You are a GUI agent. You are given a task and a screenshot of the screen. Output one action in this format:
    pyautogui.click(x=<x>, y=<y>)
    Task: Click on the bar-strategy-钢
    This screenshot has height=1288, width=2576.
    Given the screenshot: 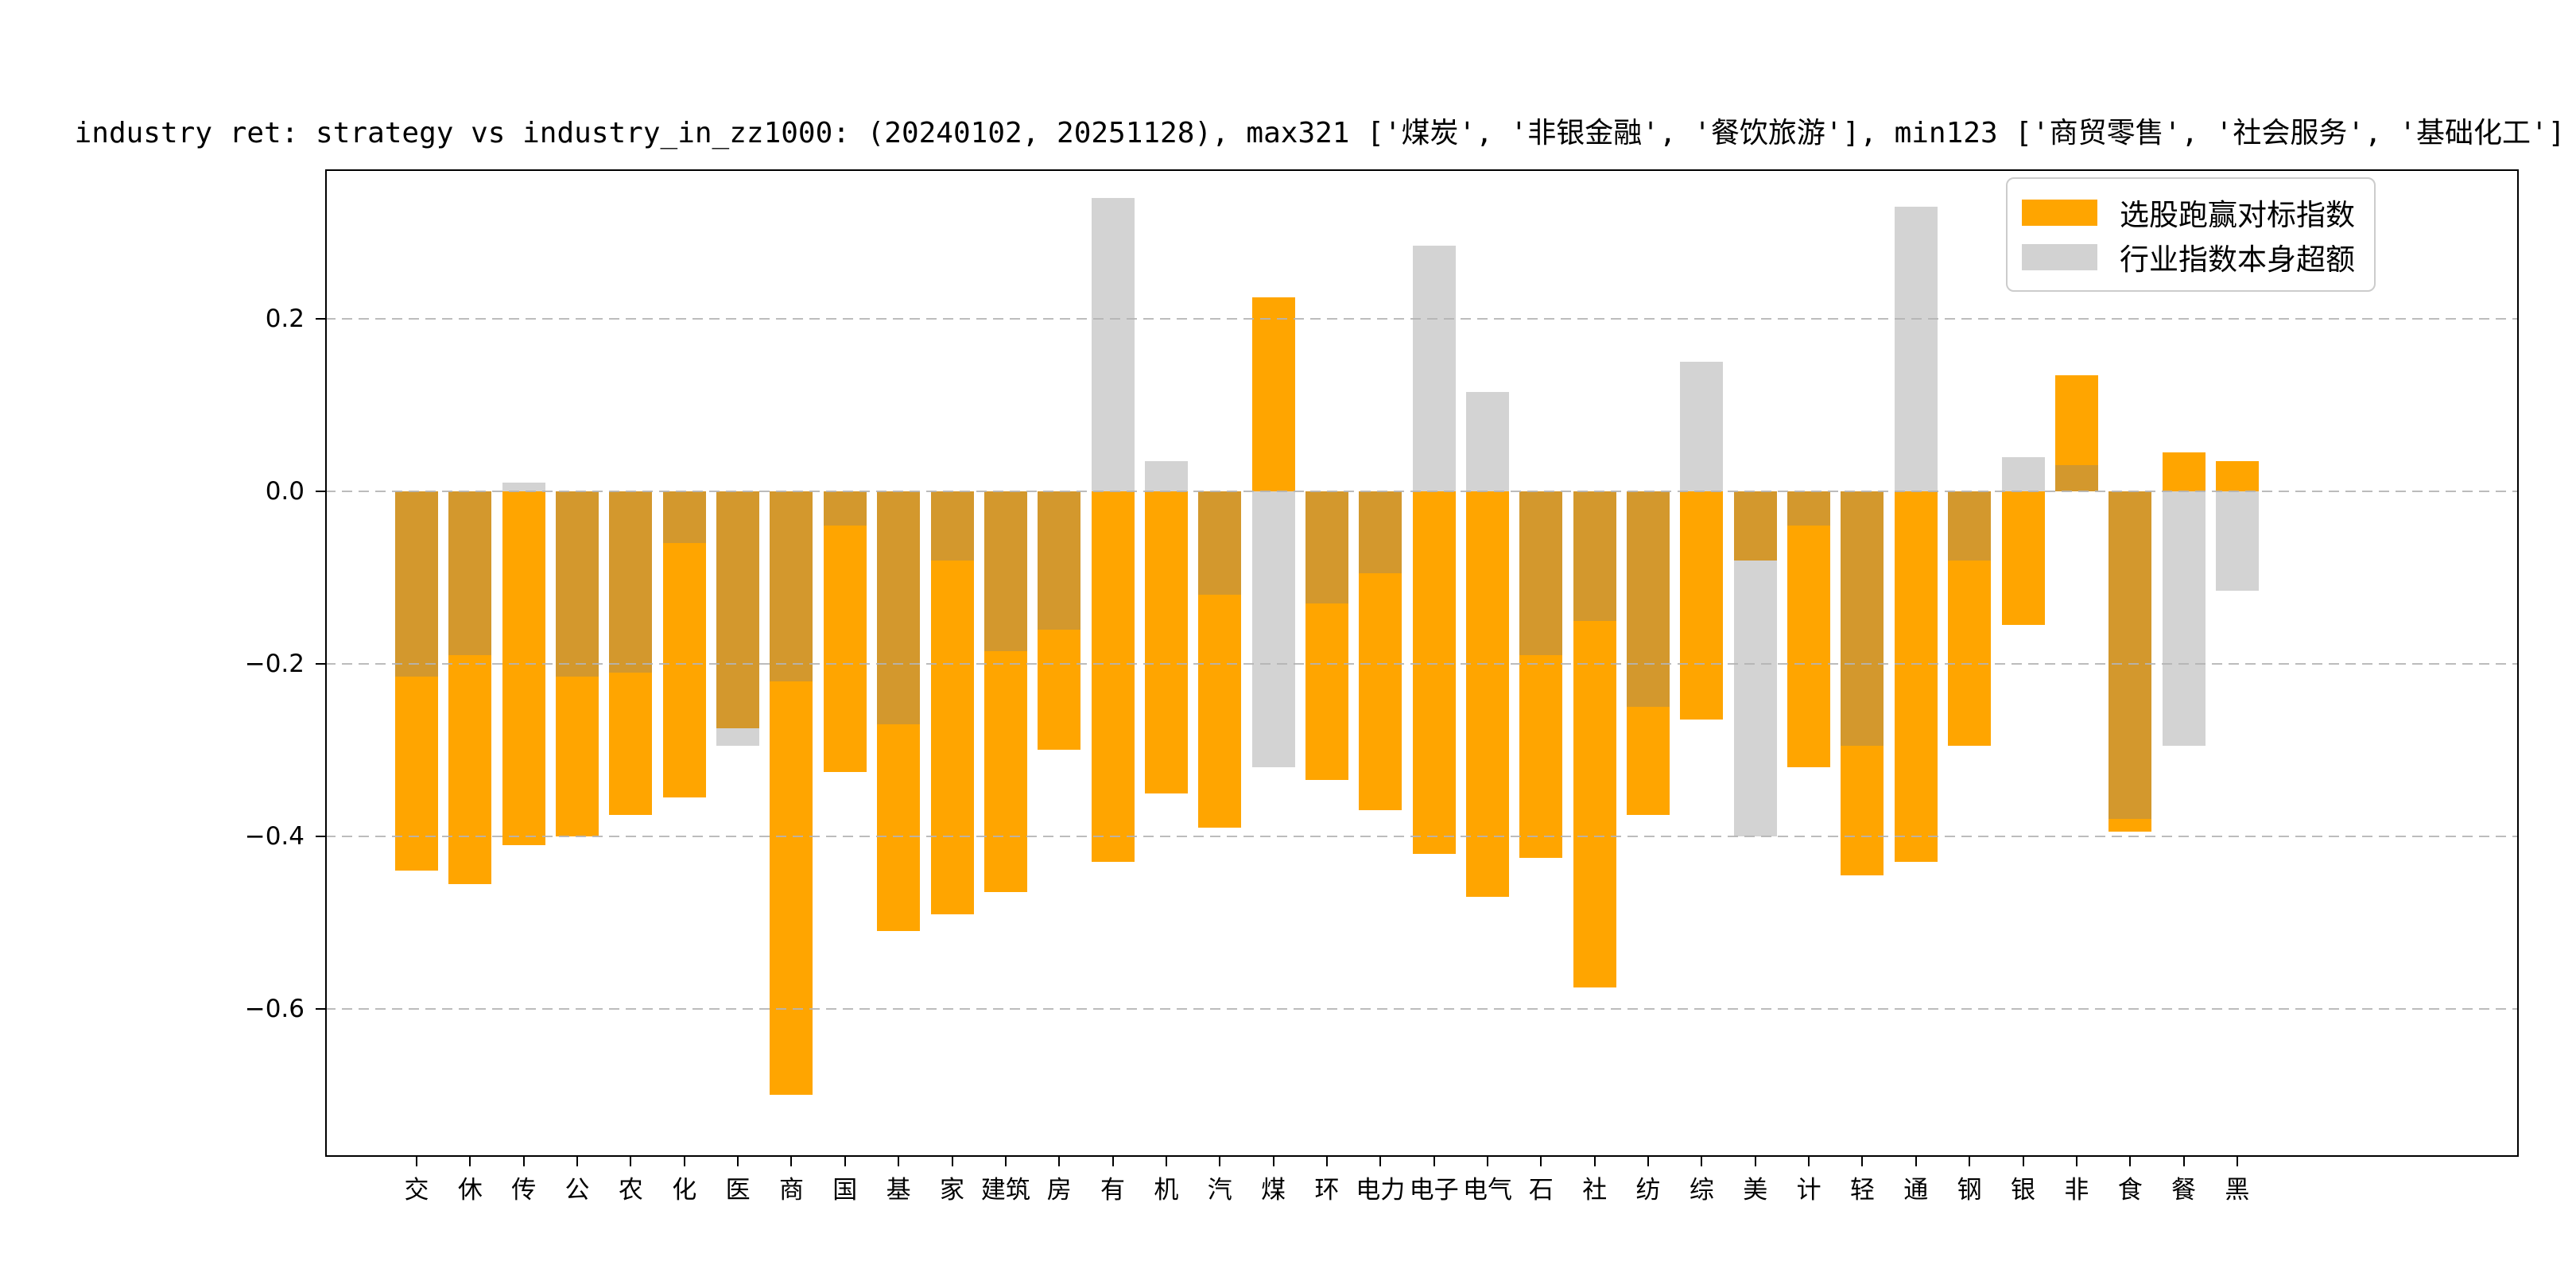 What is the action you would take?
    pyautogui.click(x=1970, y=619)
    